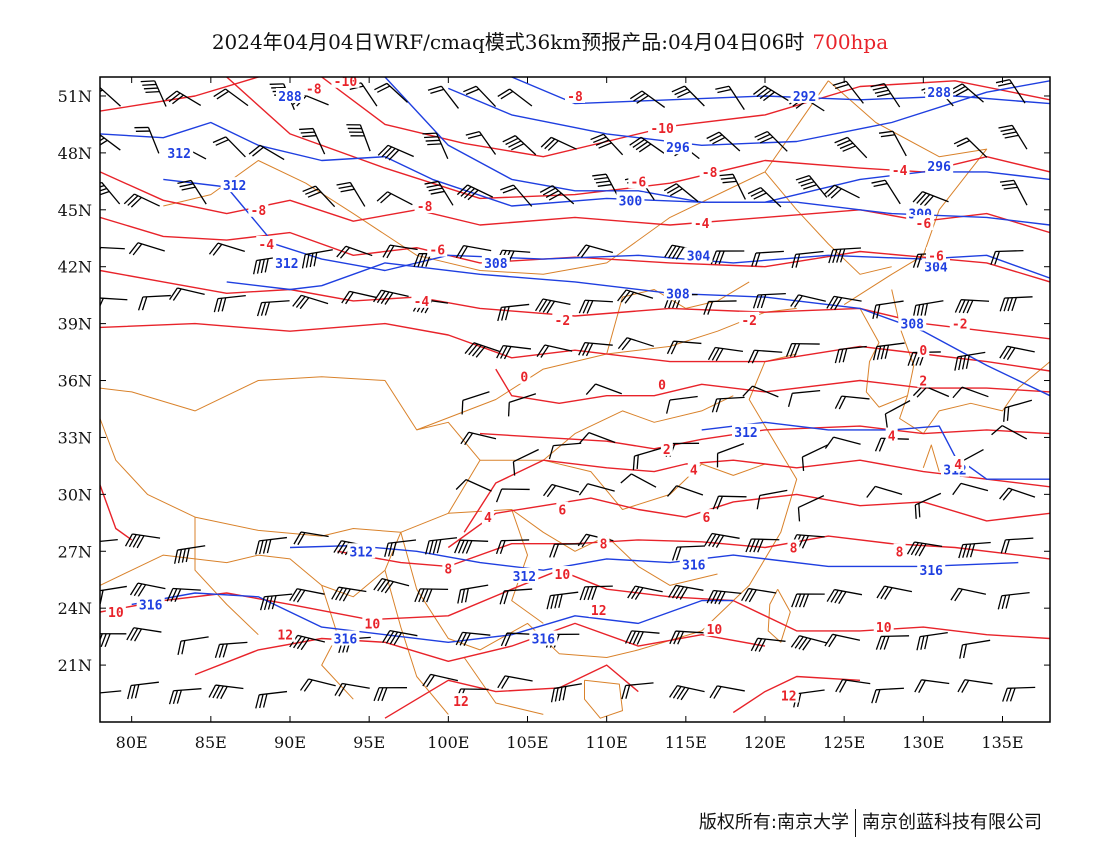  What do you see at coordinates (749, 321) in the screenshot?
I see `temperature-label: -2` at bounding box center [749, 321].